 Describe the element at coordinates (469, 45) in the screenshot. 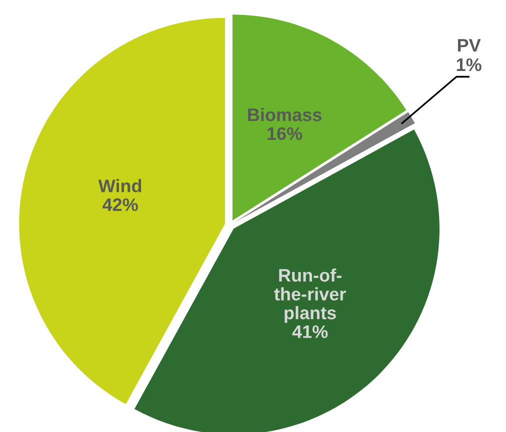

I see `slice-label: PV` at that location.